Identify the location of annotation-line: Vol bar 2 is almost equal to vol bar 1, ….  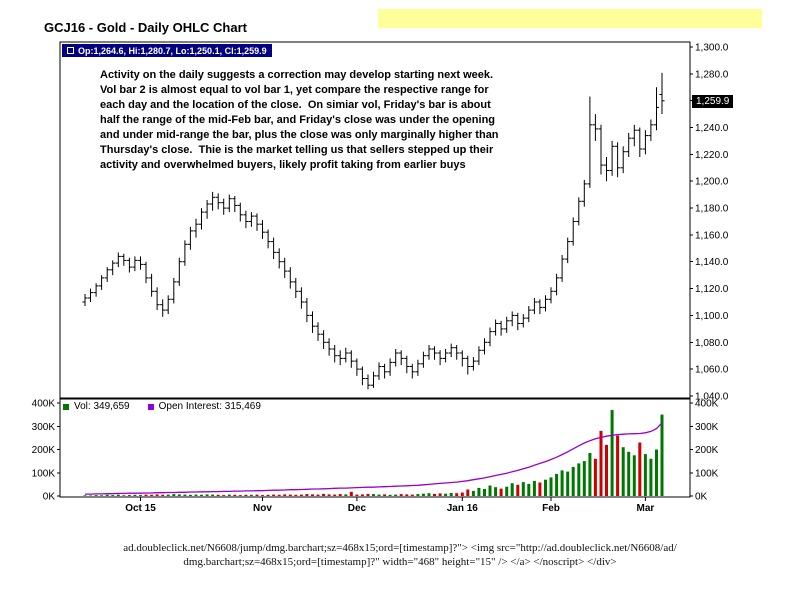
(294, 90).